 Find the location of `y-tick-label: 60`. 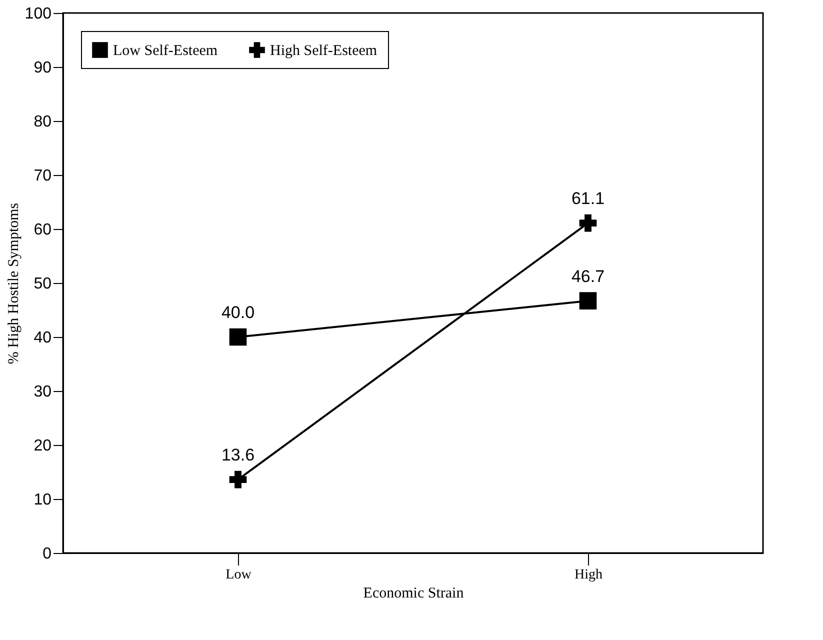

y-tick-label: 60 is located at coordinates (43, 230).